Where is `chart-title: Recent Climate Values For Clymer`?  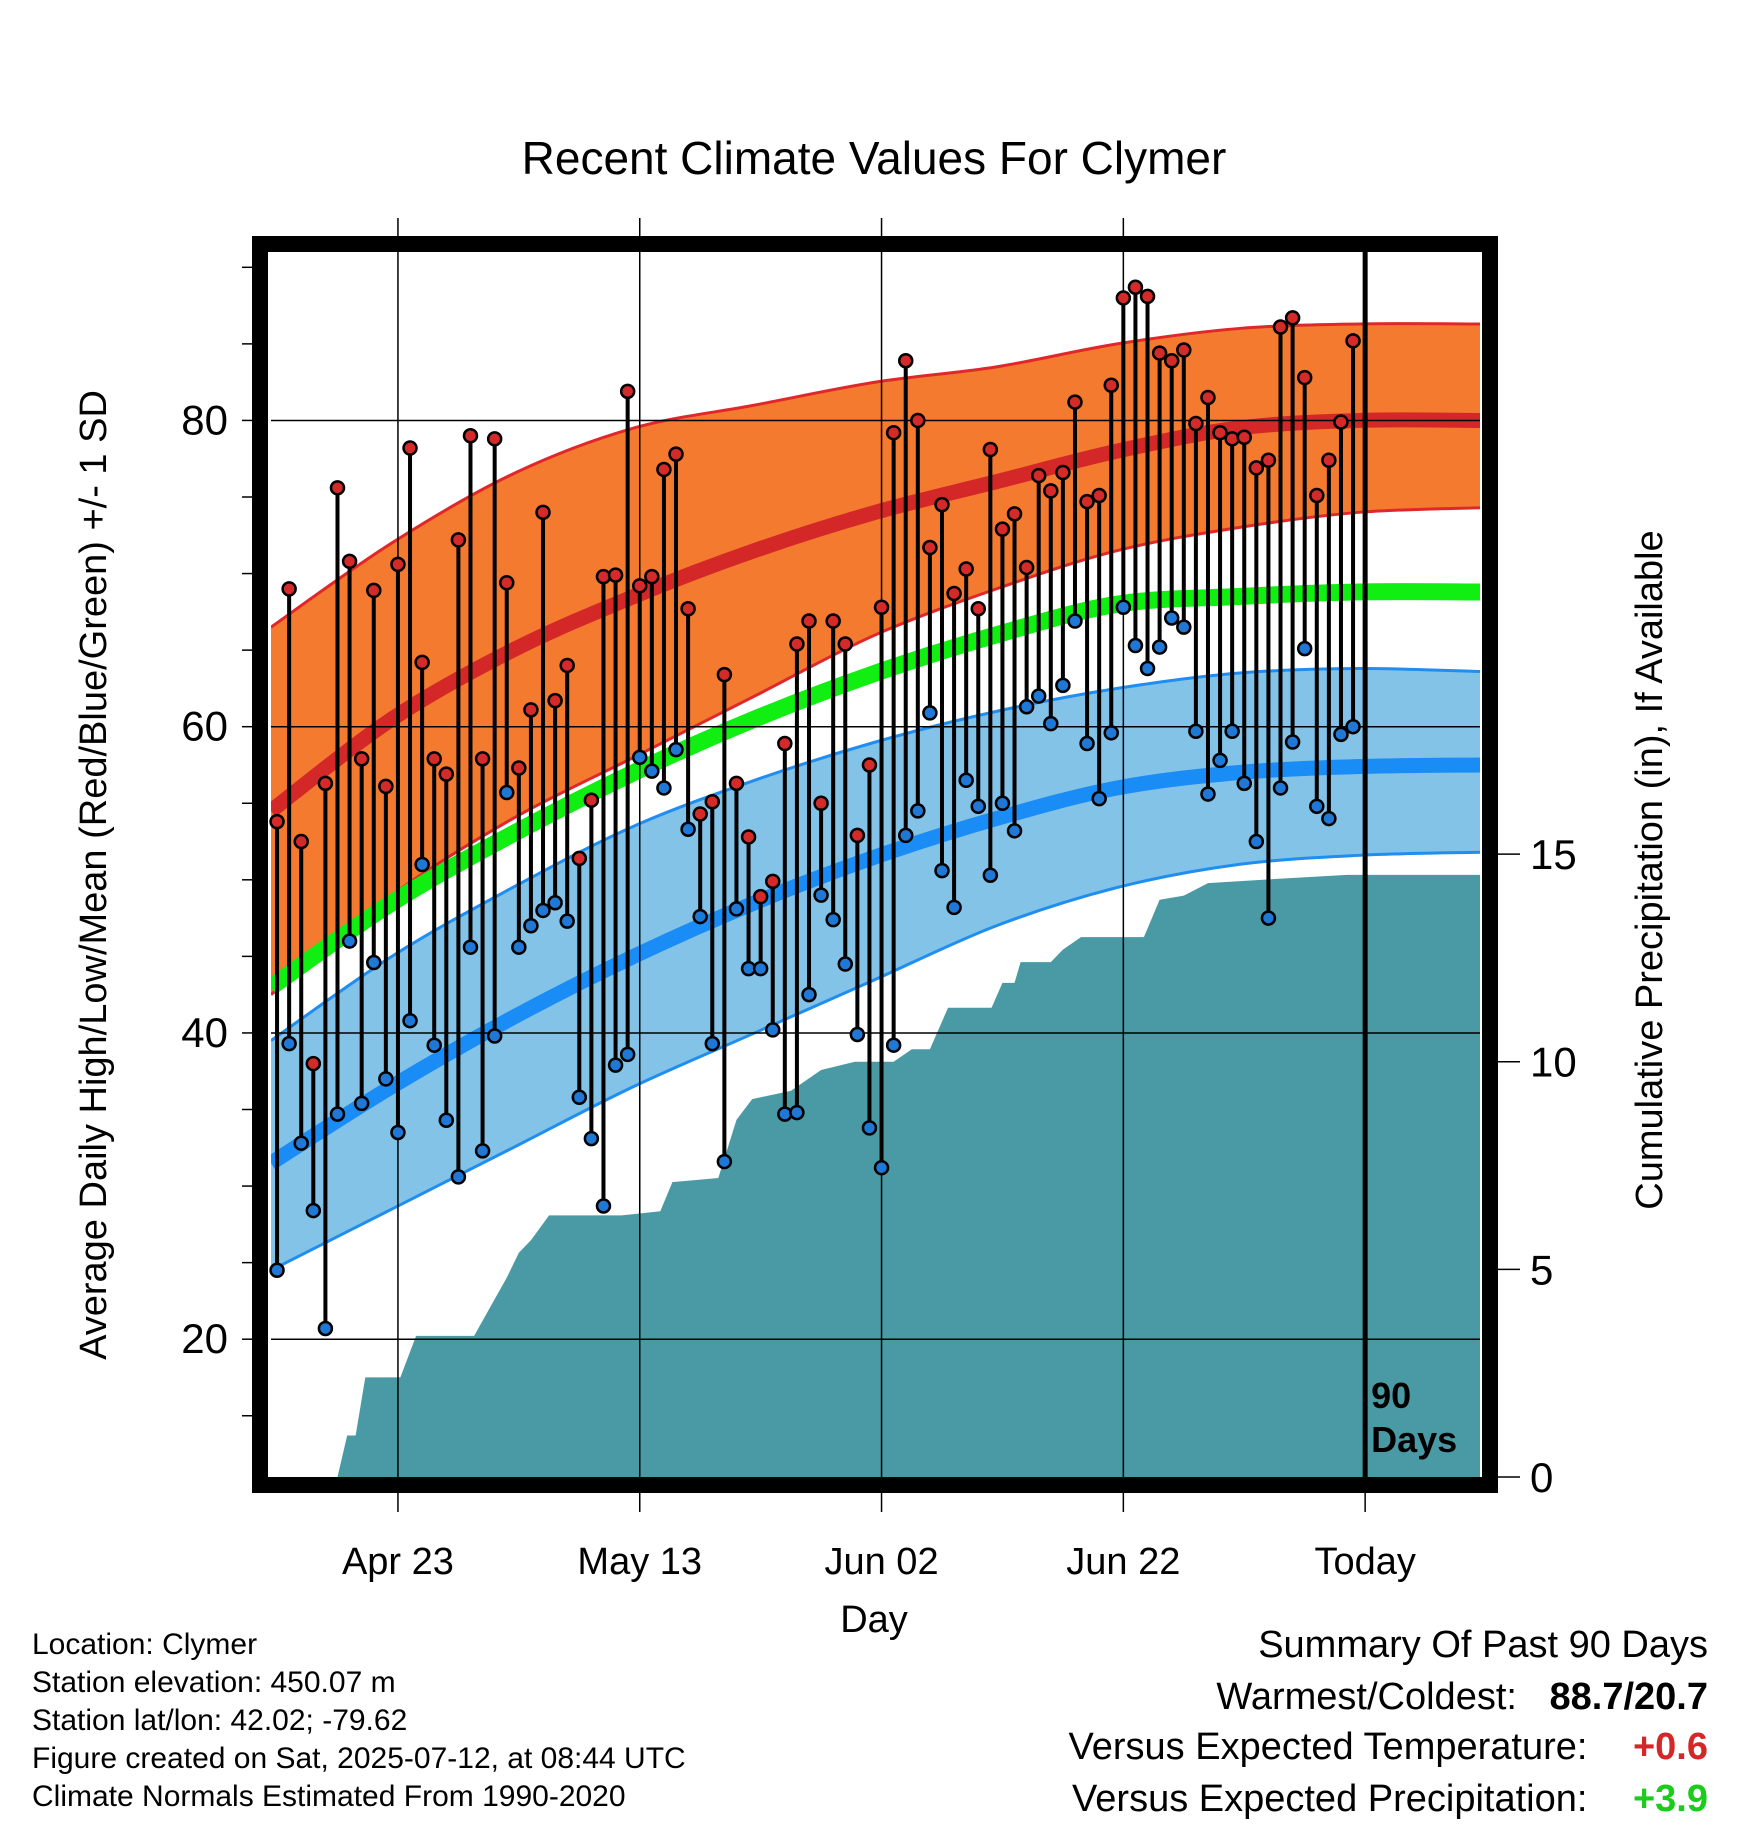 chart-title: Recent Climate Values For Clymer is located at coordinates (874, 158).